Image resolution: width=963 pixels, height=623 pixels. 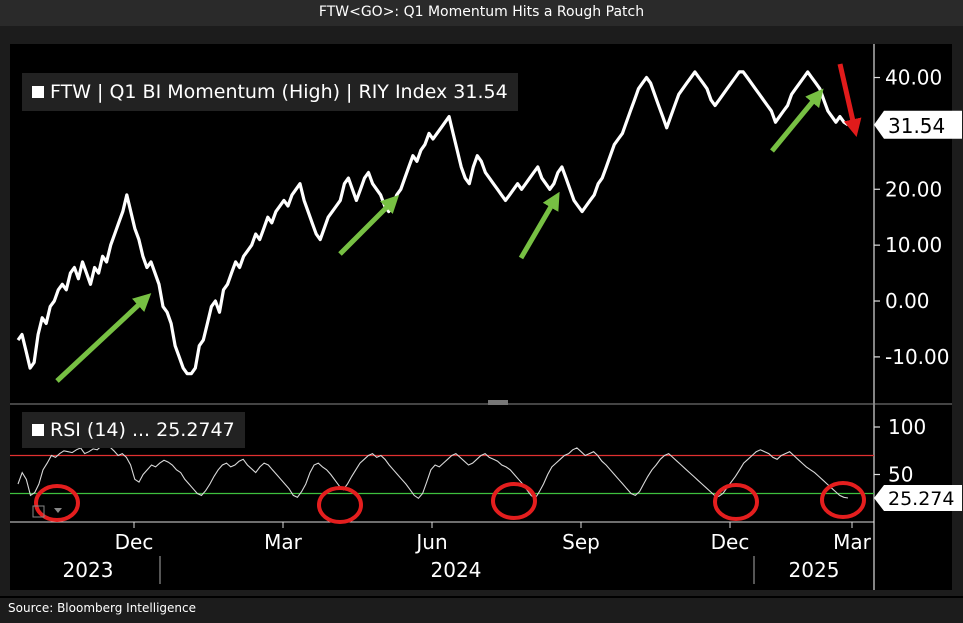 I want to click on last-value-text: 31.54, so click(x=916, y=126).